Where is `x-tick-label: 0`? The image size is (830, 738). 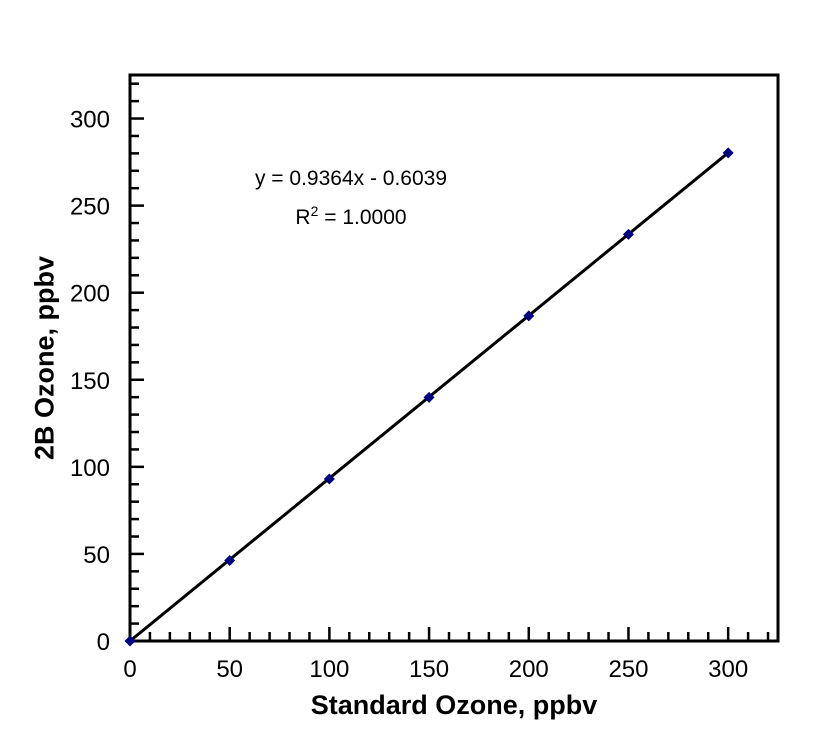 x-tick-label: 0 is located at coordinates (129, 669).